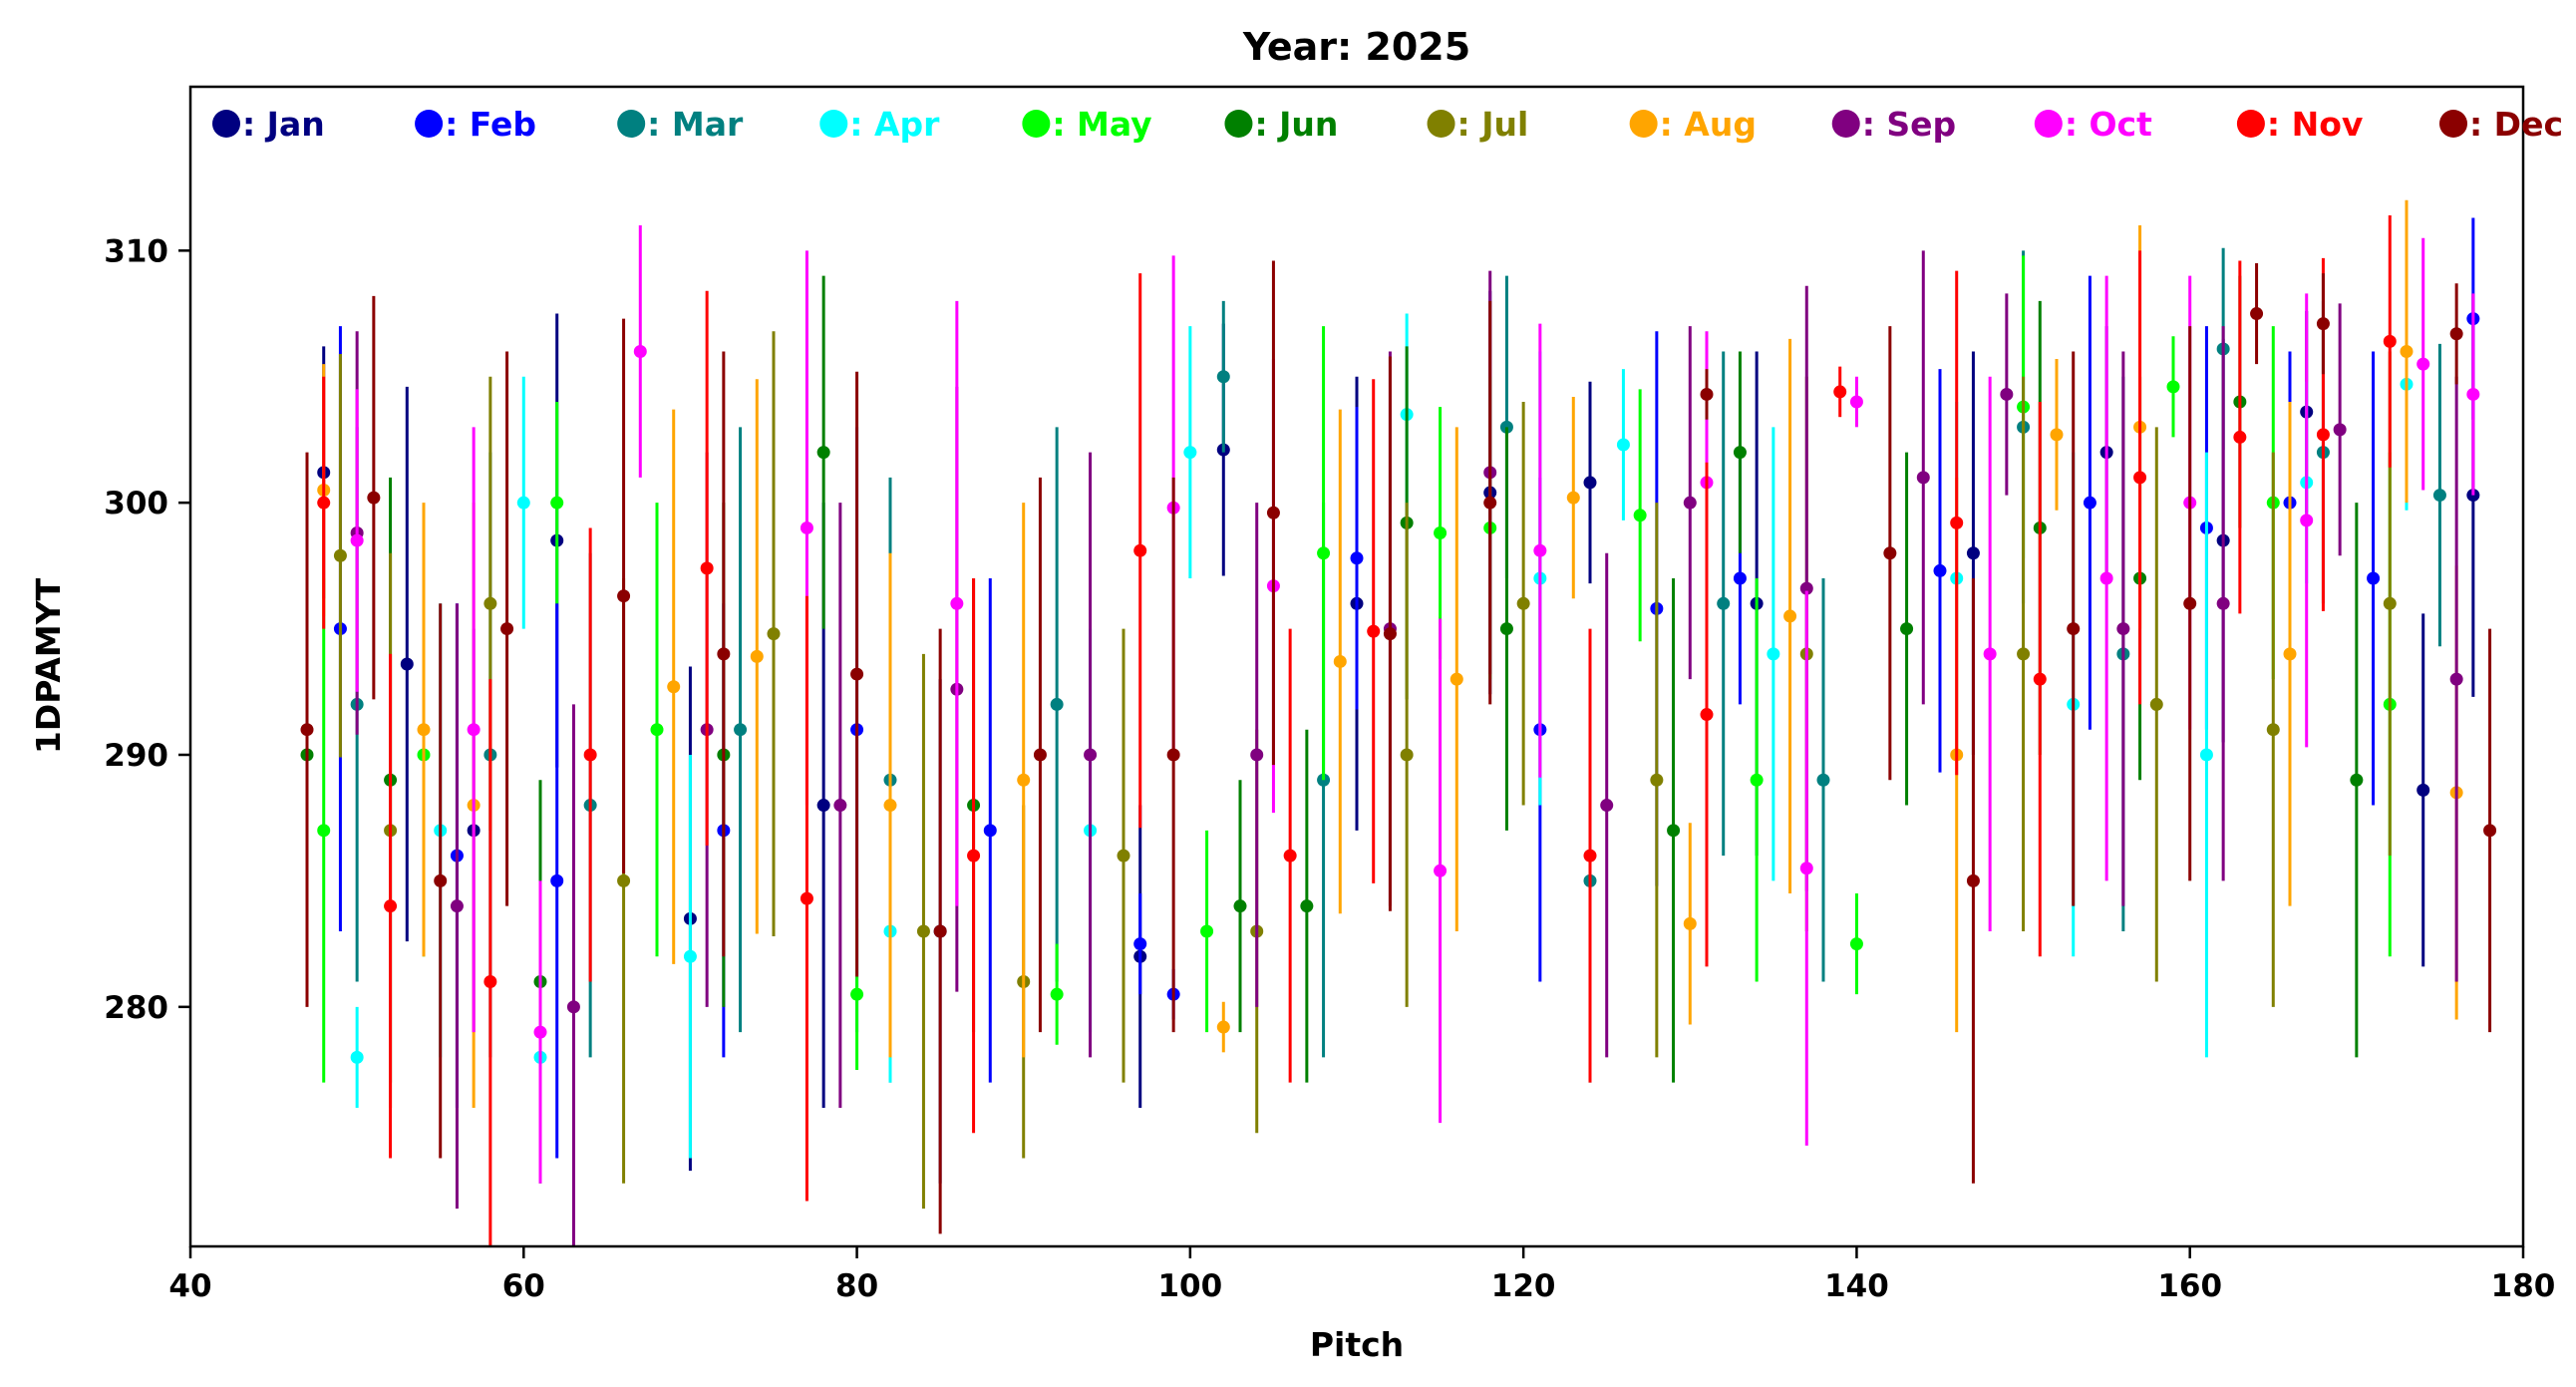  What do you see at coordinates (2300, 125) in the screenshot?
I see `legend-item-nov: : Nov` at bounding box center [2300, 125].